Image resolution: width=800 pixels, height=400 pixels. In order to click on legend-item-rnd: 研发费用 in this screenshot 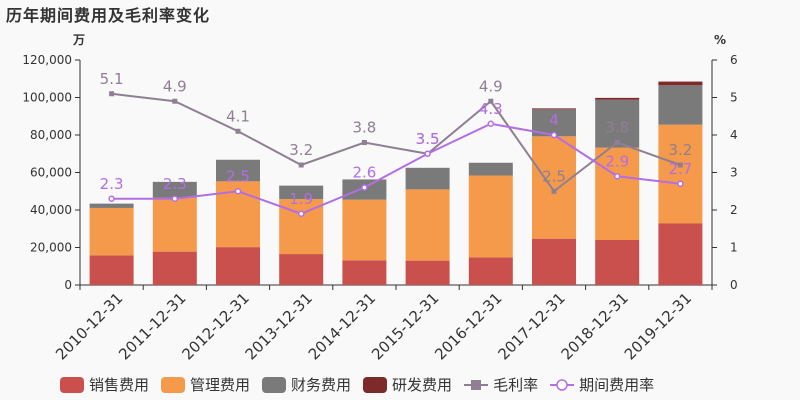, I will do `click(407, 384)`.